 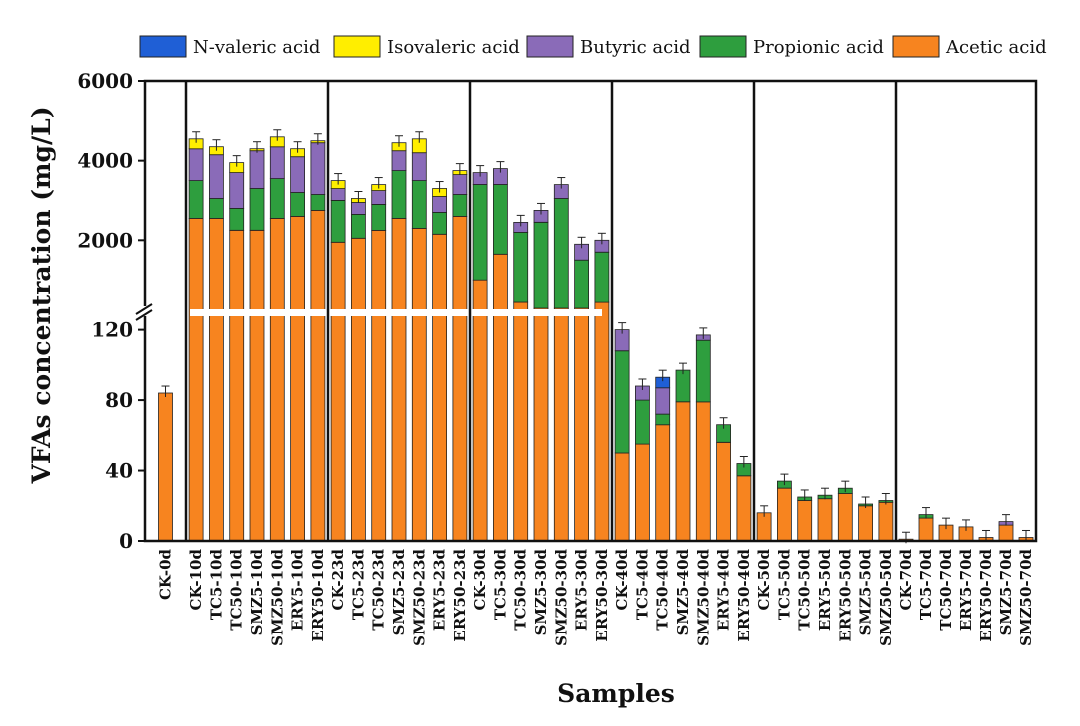 What do you see at coordinates (825, 589) in the screenshot?
I see `x-tick-label: ERY5-50d` at bounding box center [825, 589].